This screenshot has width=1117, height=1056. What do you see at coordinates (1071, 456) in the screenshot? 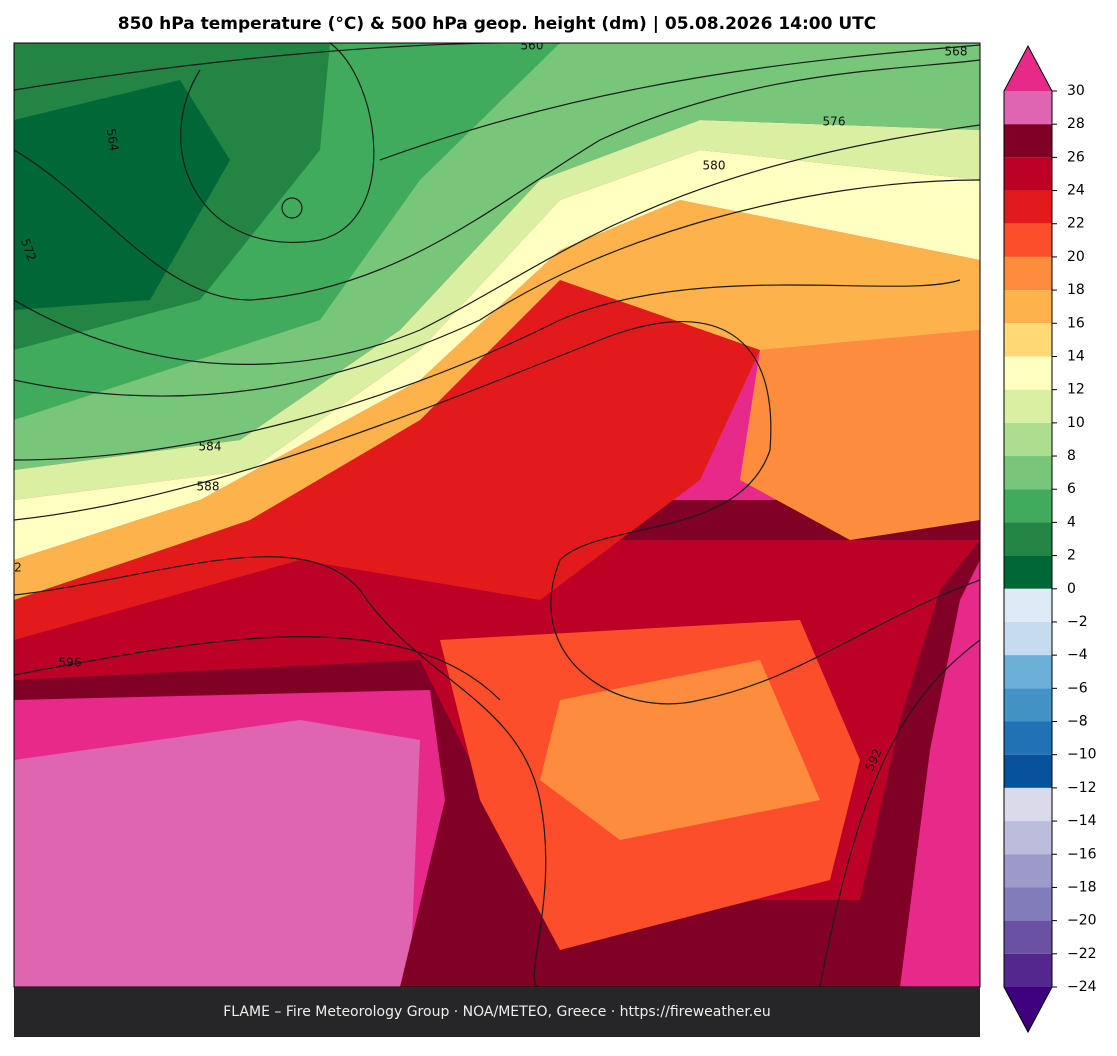
I see `colorbar-tick-label: 8` at bounding box center [1071, 456].